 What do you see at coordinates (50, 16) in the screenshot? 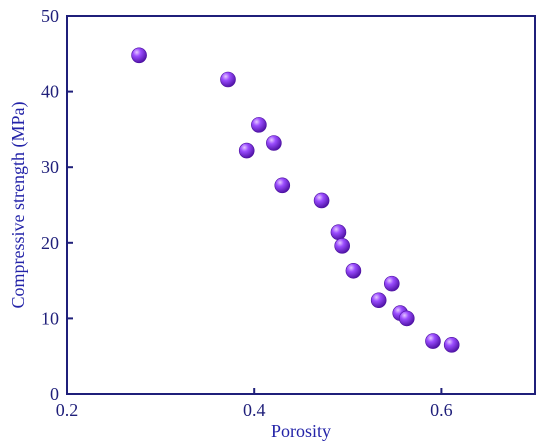
I see `y-tick-label: 50` at bounding box center [50, 16].